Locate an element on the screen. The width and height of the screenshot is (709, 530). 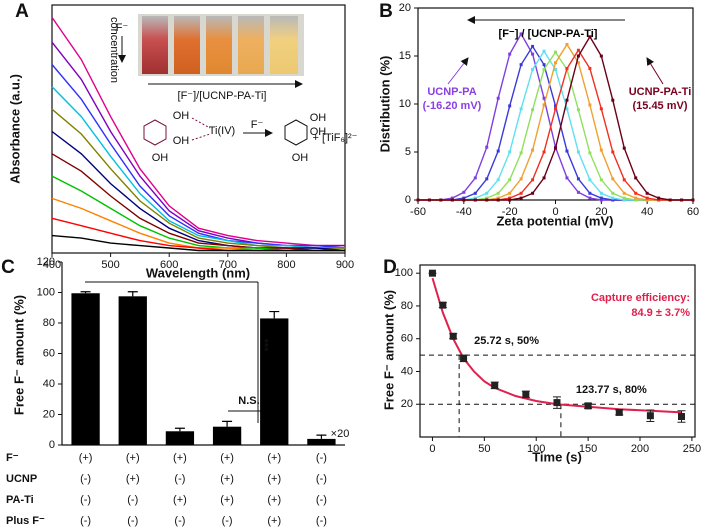
condition-label: UCNP is located at coordinates (21, 479).